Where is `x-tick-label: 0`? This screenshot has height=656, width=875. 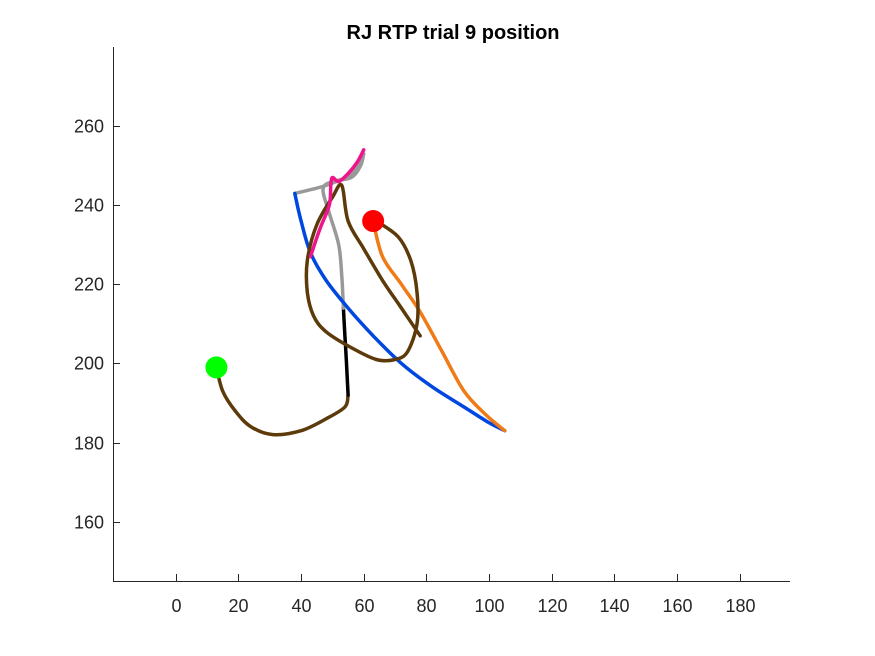 x-tick-label: 0 is located at coordinates (176, 606).